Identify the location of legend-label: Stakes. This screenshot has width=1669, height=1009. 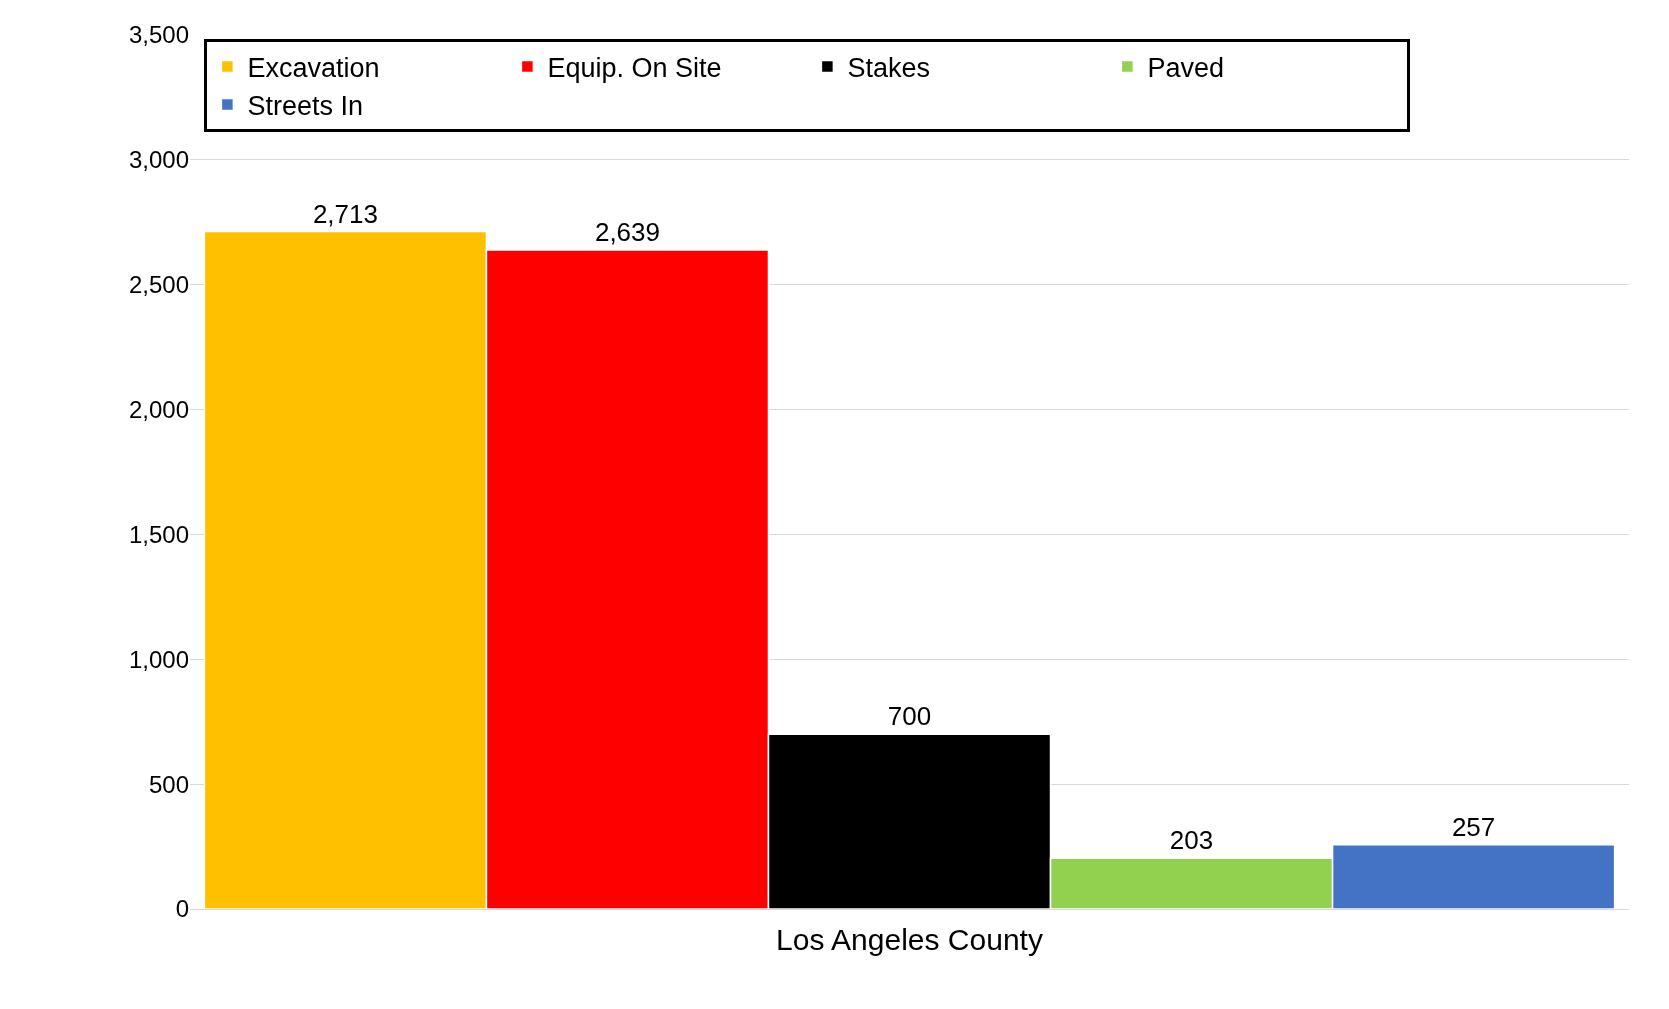
(888, 67).